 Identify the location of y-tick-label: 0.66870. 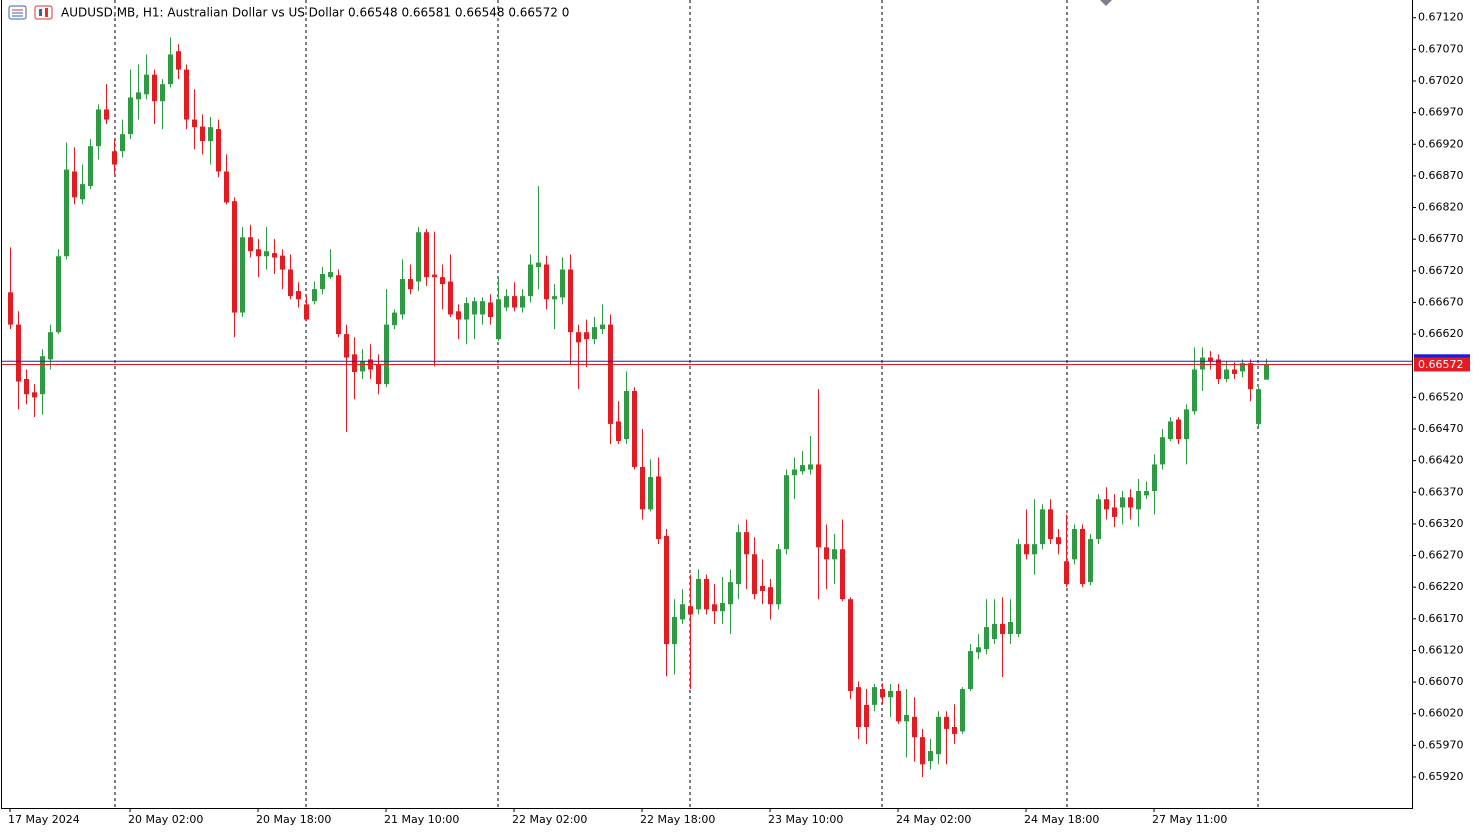
(1441, 175).